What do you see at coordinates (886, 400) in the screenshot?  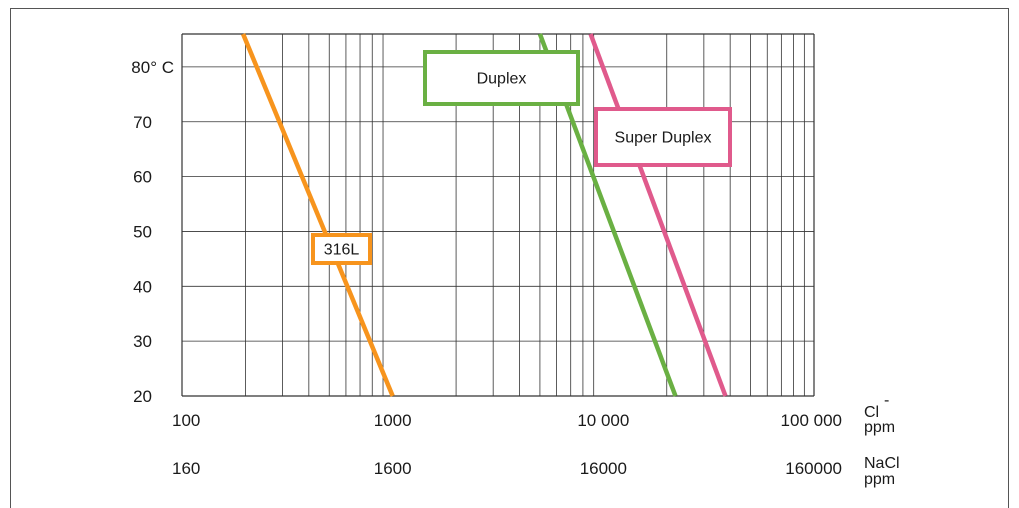 I see `cl-unit-sup: -` at bounding box center [886, 400].